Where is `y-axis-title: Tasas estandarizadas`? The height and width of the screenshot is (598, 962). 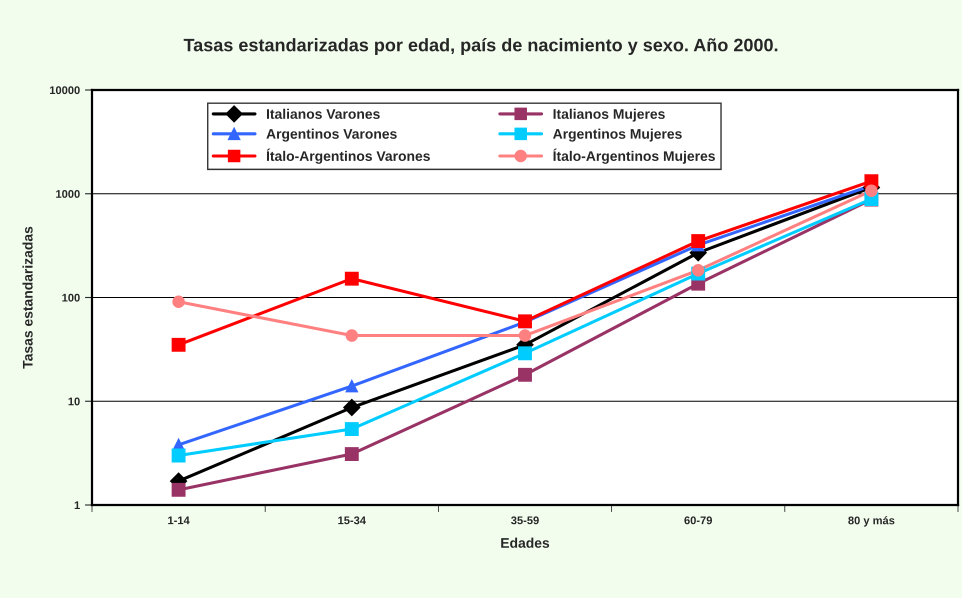
y-axis-title: Tasas estandarizadas is located at coordinates (27, 297).